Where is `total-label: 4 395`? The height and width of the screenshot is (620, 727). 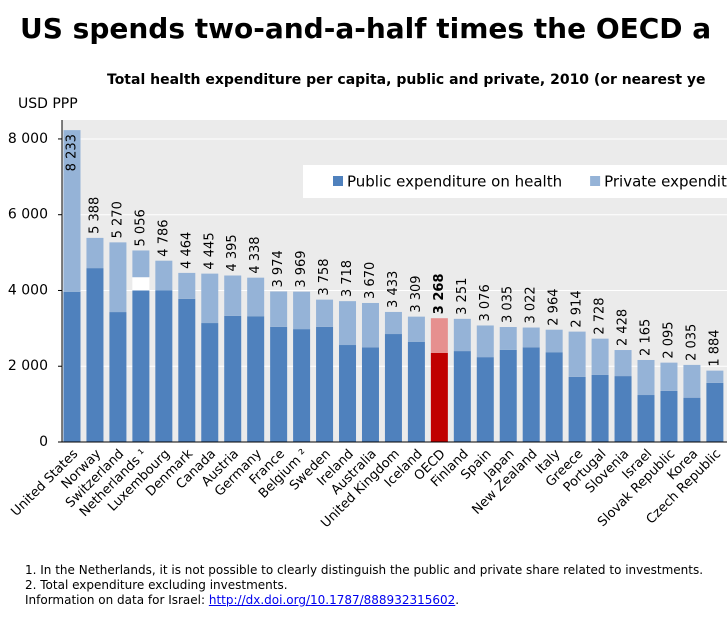 total-label: 4 395 is located at coordinates (232, 252).